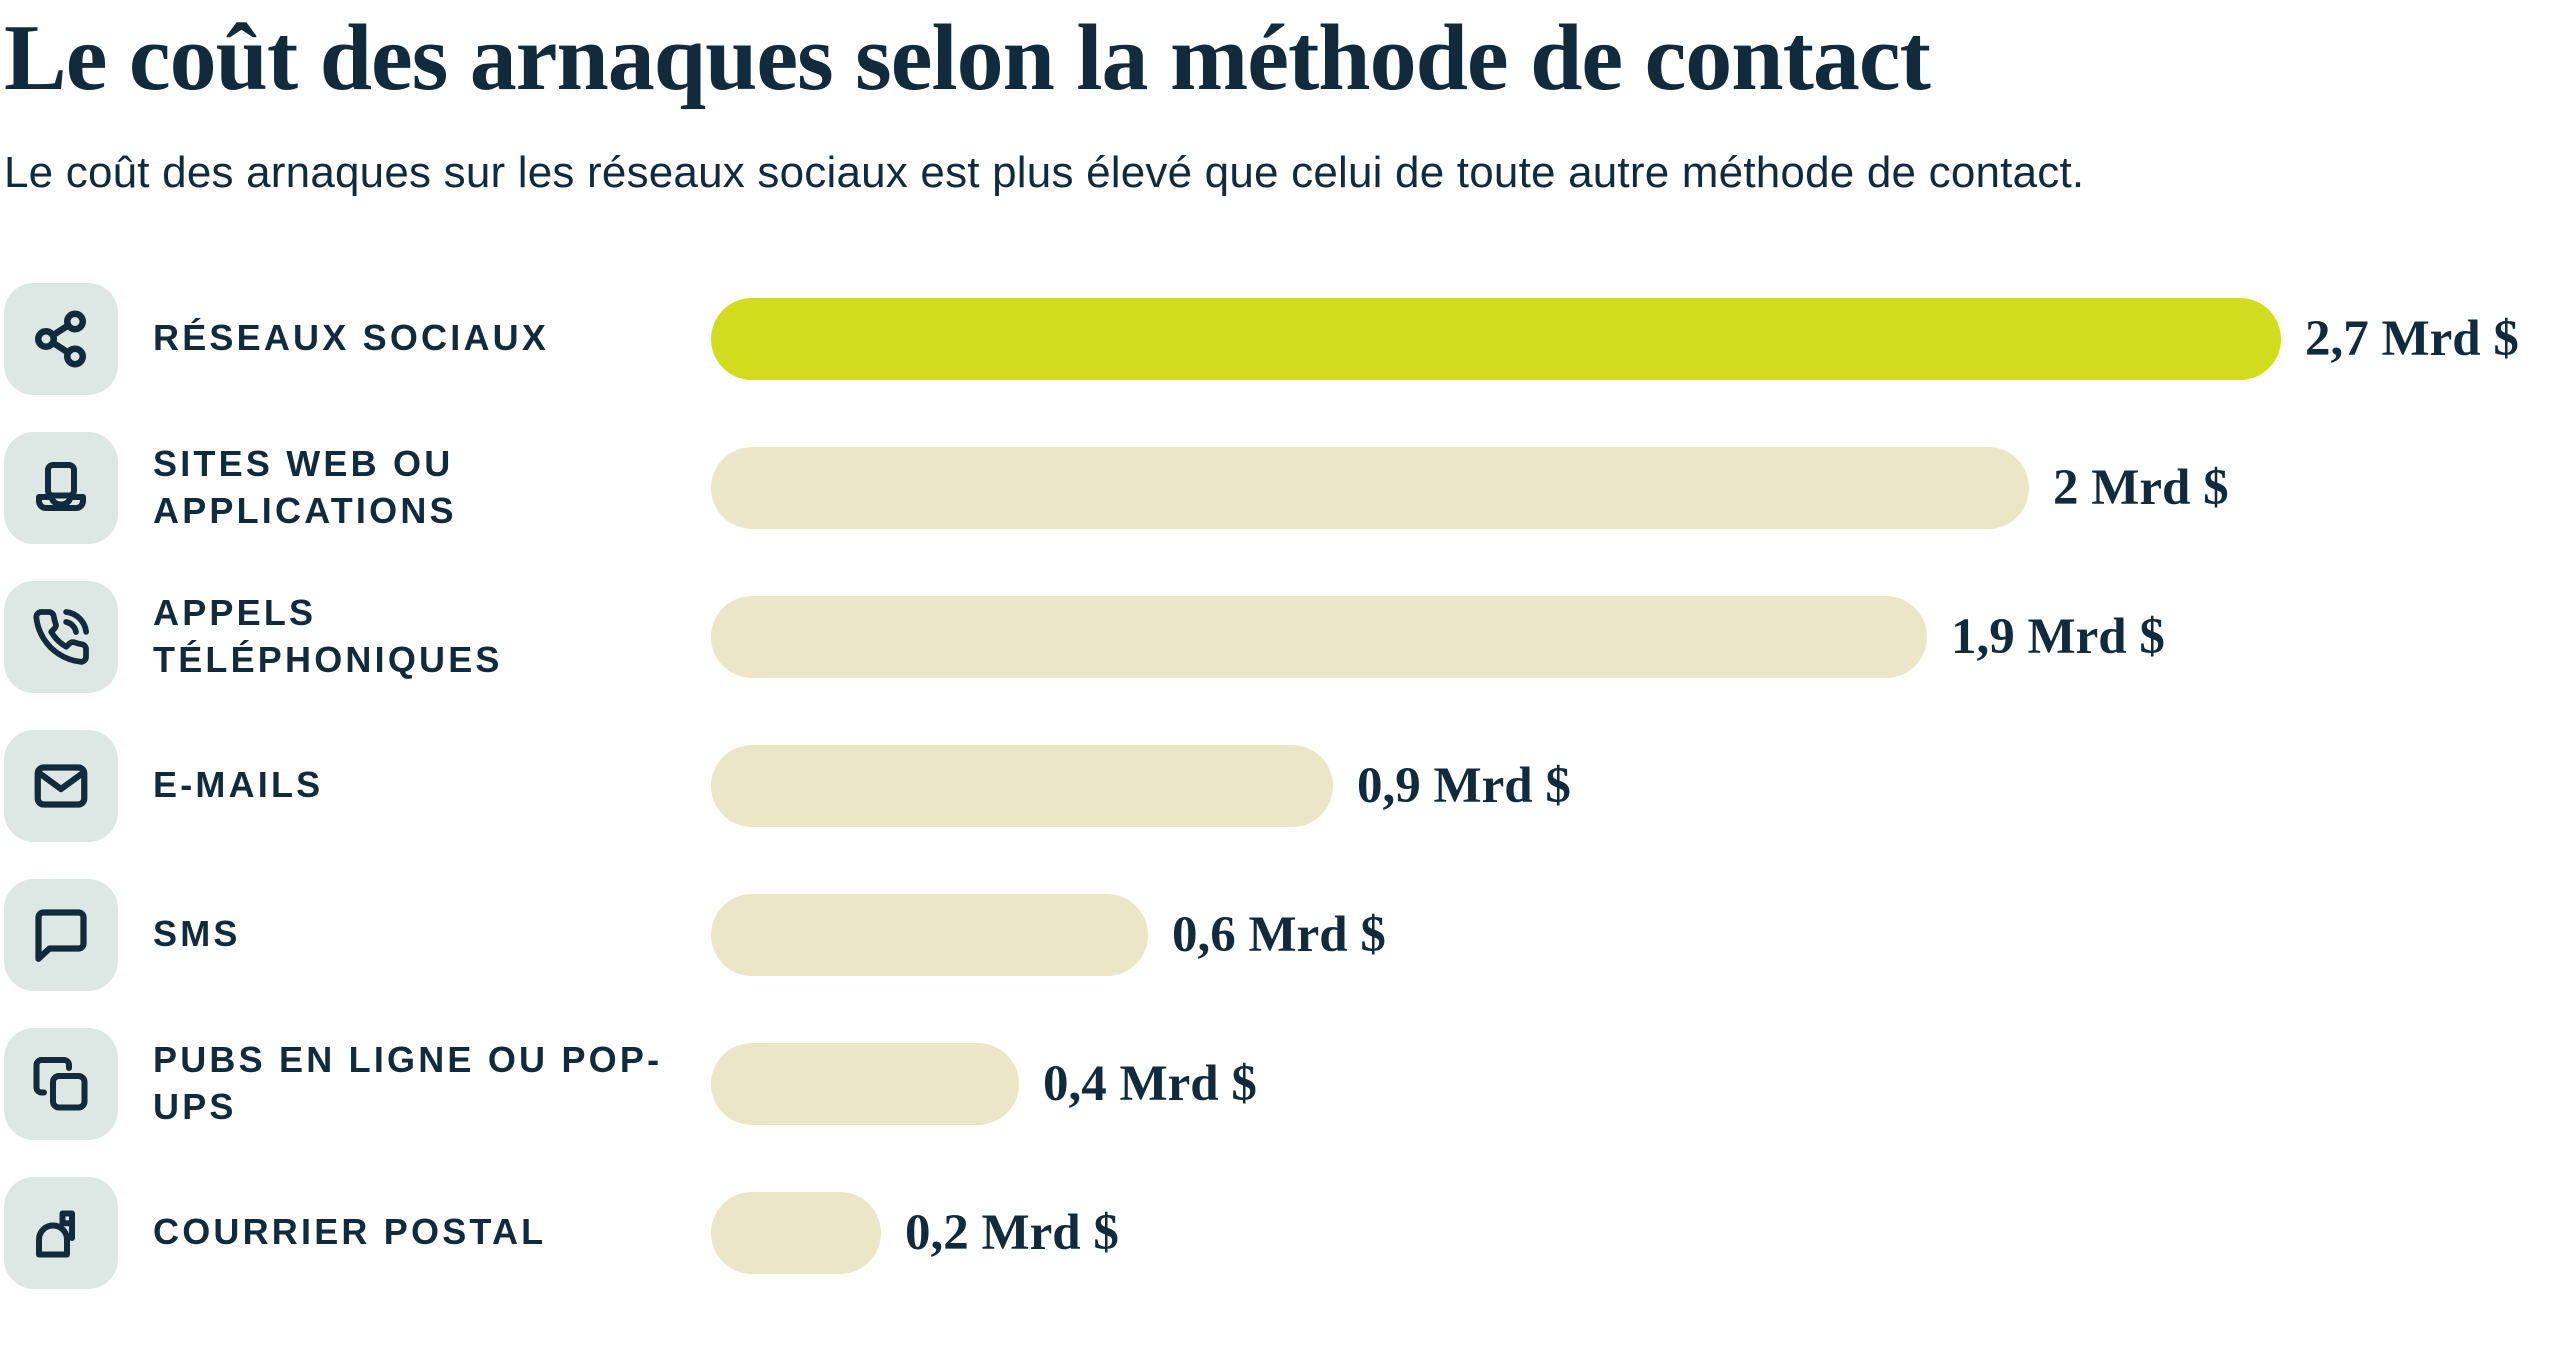 This screenshot has height=1363, width=2560. I want to click on chart-row-pubs: PUBS EN LIGNE OU POP-UPS 0,4 Mrd $, so click(1272, 1083).